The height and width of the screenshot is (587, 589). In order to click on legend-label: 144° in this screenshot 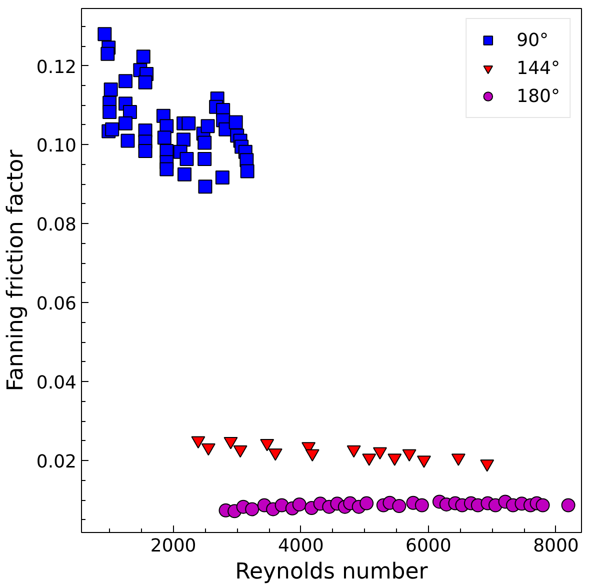, I will do `click(538, 68)`.